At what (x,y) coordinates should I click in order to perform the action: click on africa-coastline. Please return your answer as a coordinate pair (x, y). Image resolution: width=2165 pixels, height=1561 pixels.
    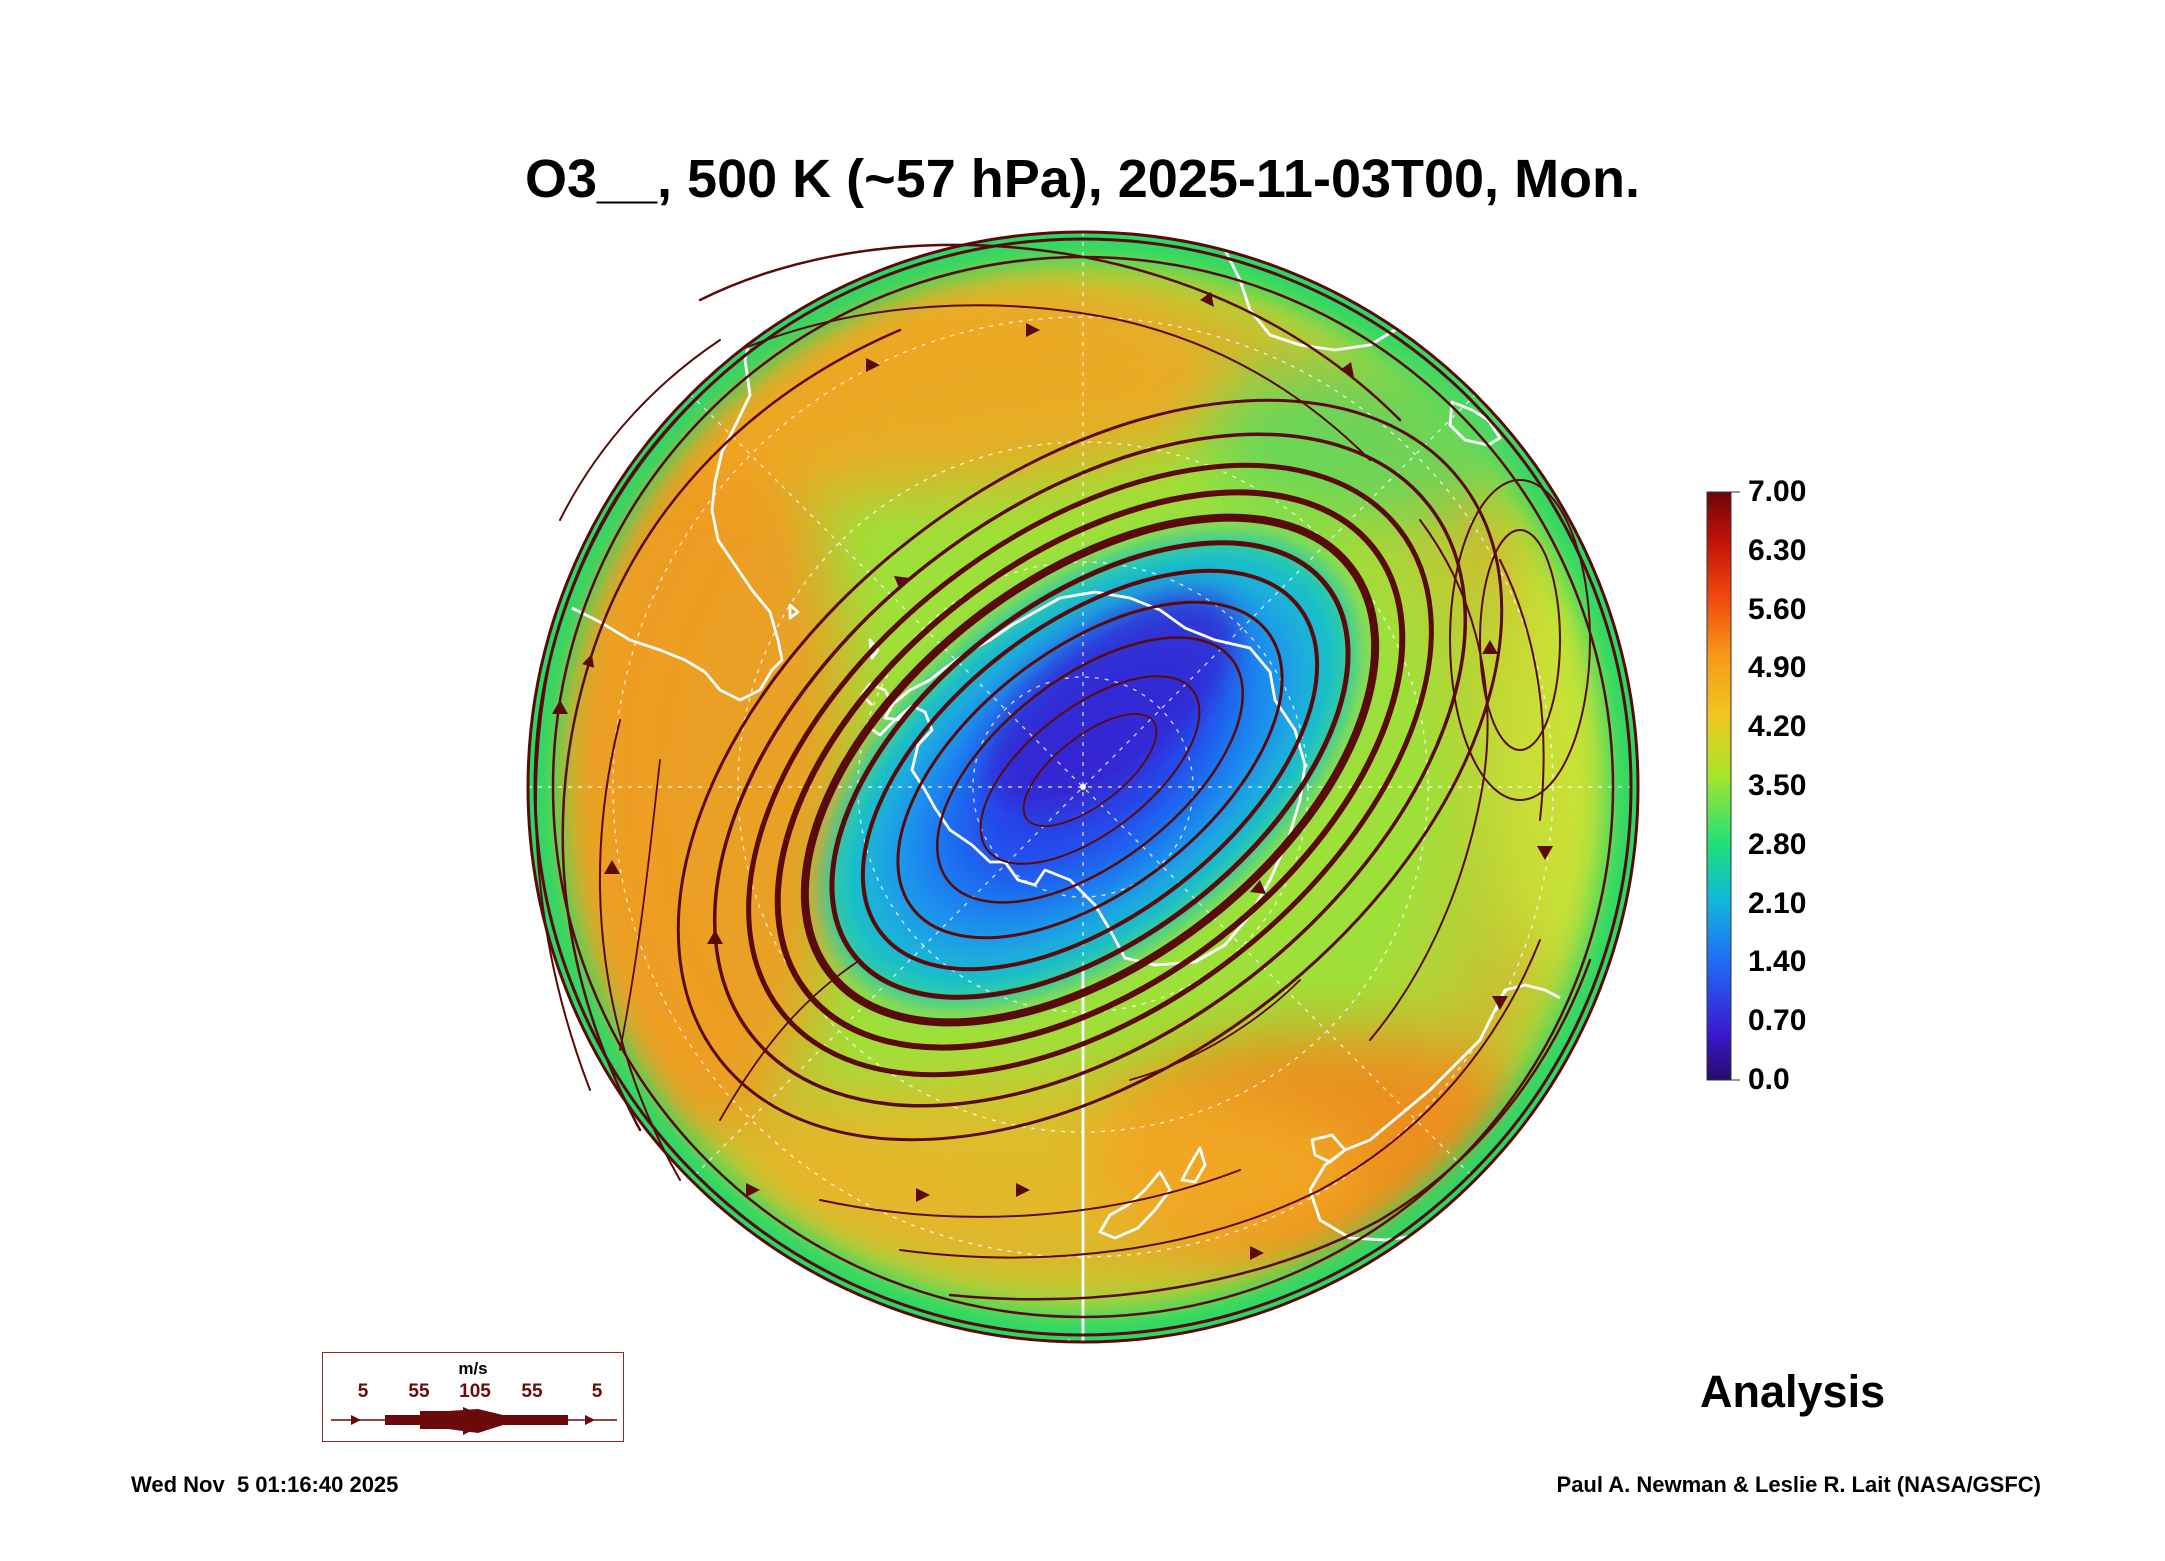
    Looking at the image, I should click on (1309, 294).